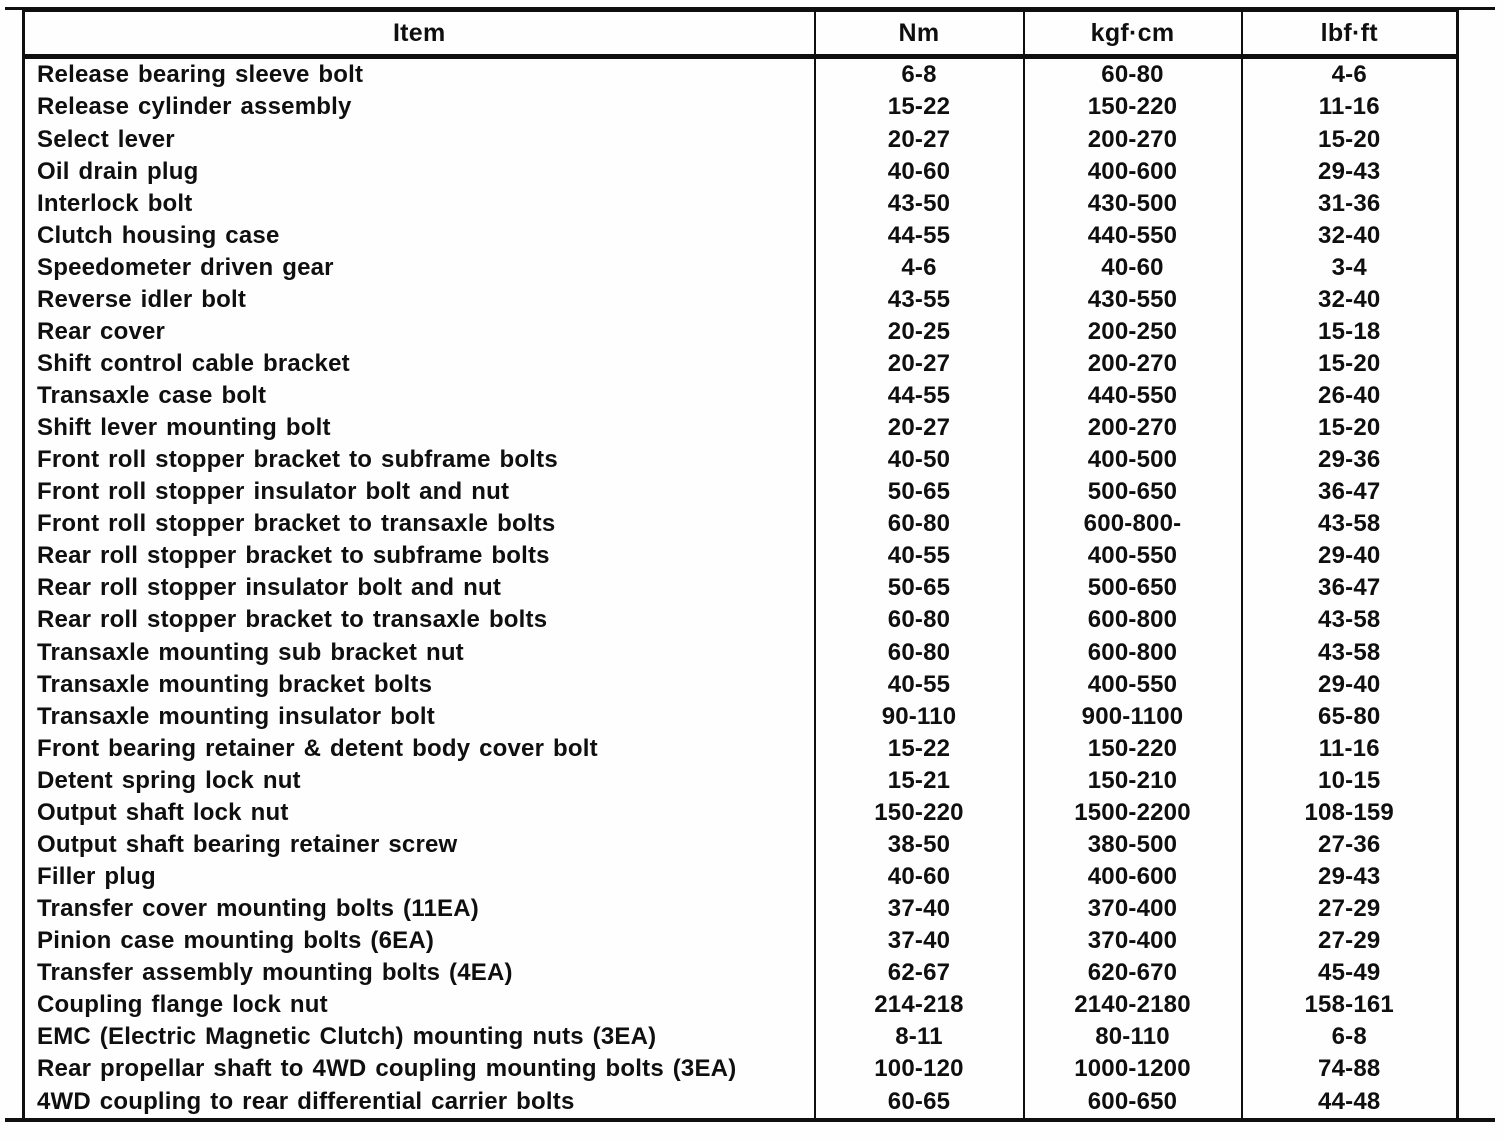  Describe the element at coordinates (419, 844) in the screenshot. I see `item-cell: Output shaft bearing retainer screw` at that location.